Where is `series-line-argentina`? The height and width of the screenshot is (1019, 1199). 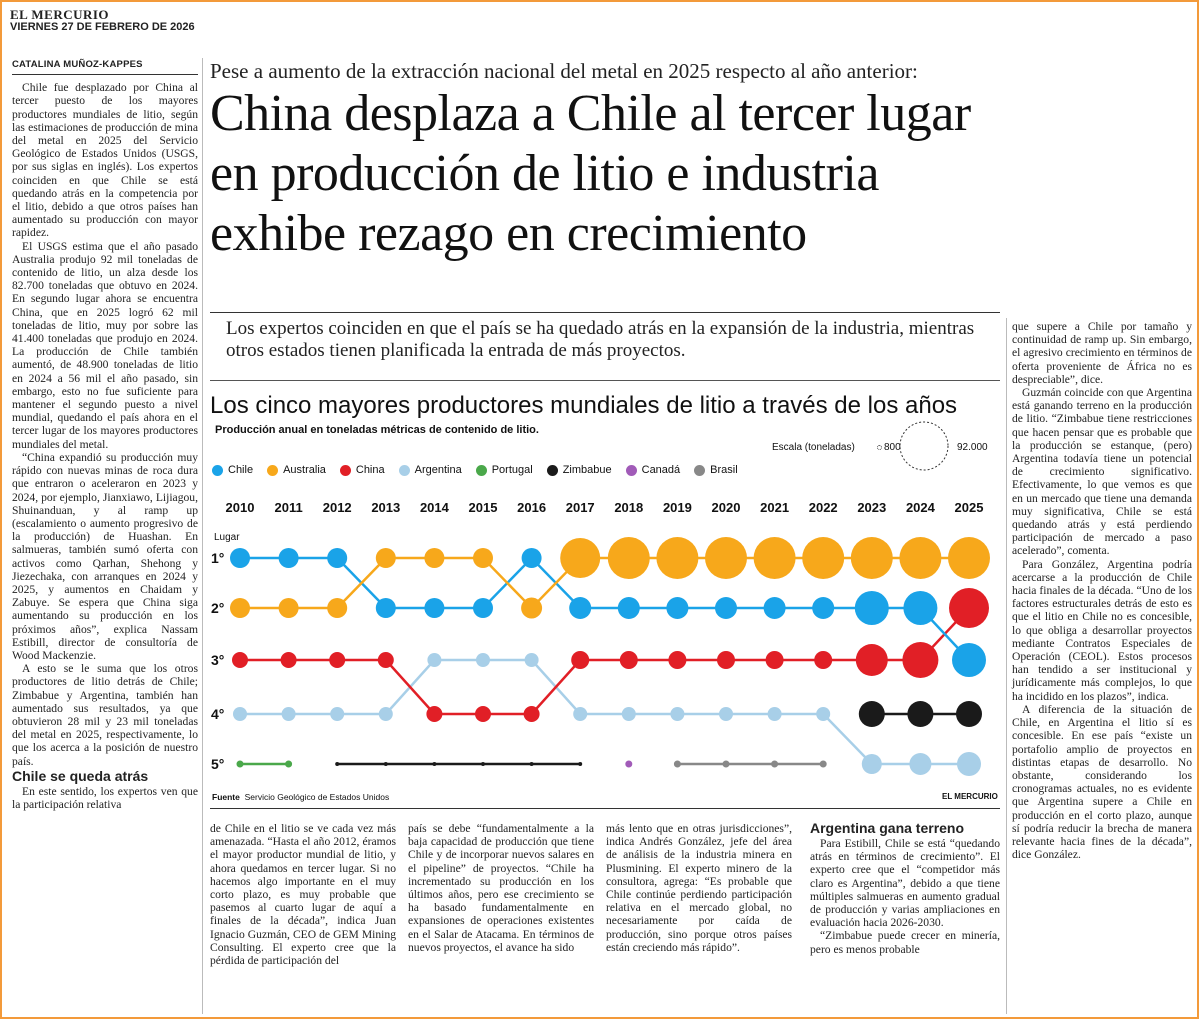
series-line-argentina is located at coordinates (604, 712).